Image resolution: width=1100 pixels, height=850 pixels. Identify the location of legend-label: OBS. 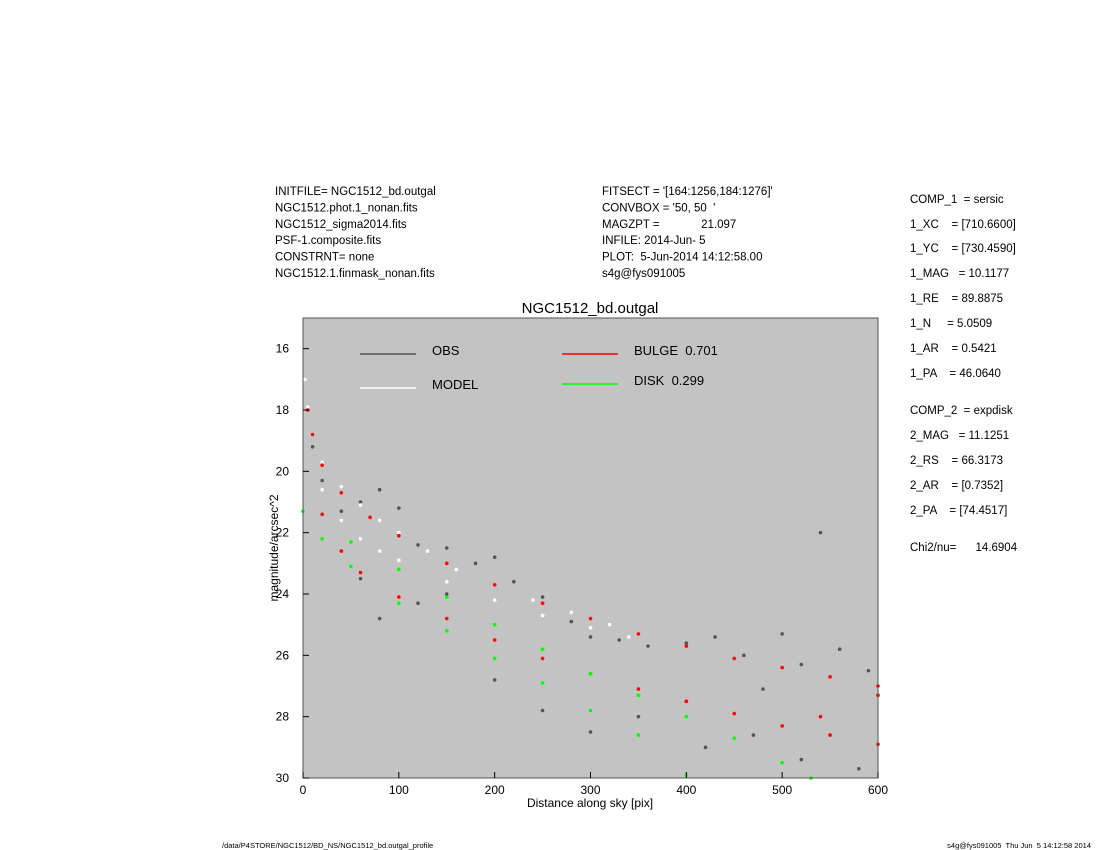
(446, 350).